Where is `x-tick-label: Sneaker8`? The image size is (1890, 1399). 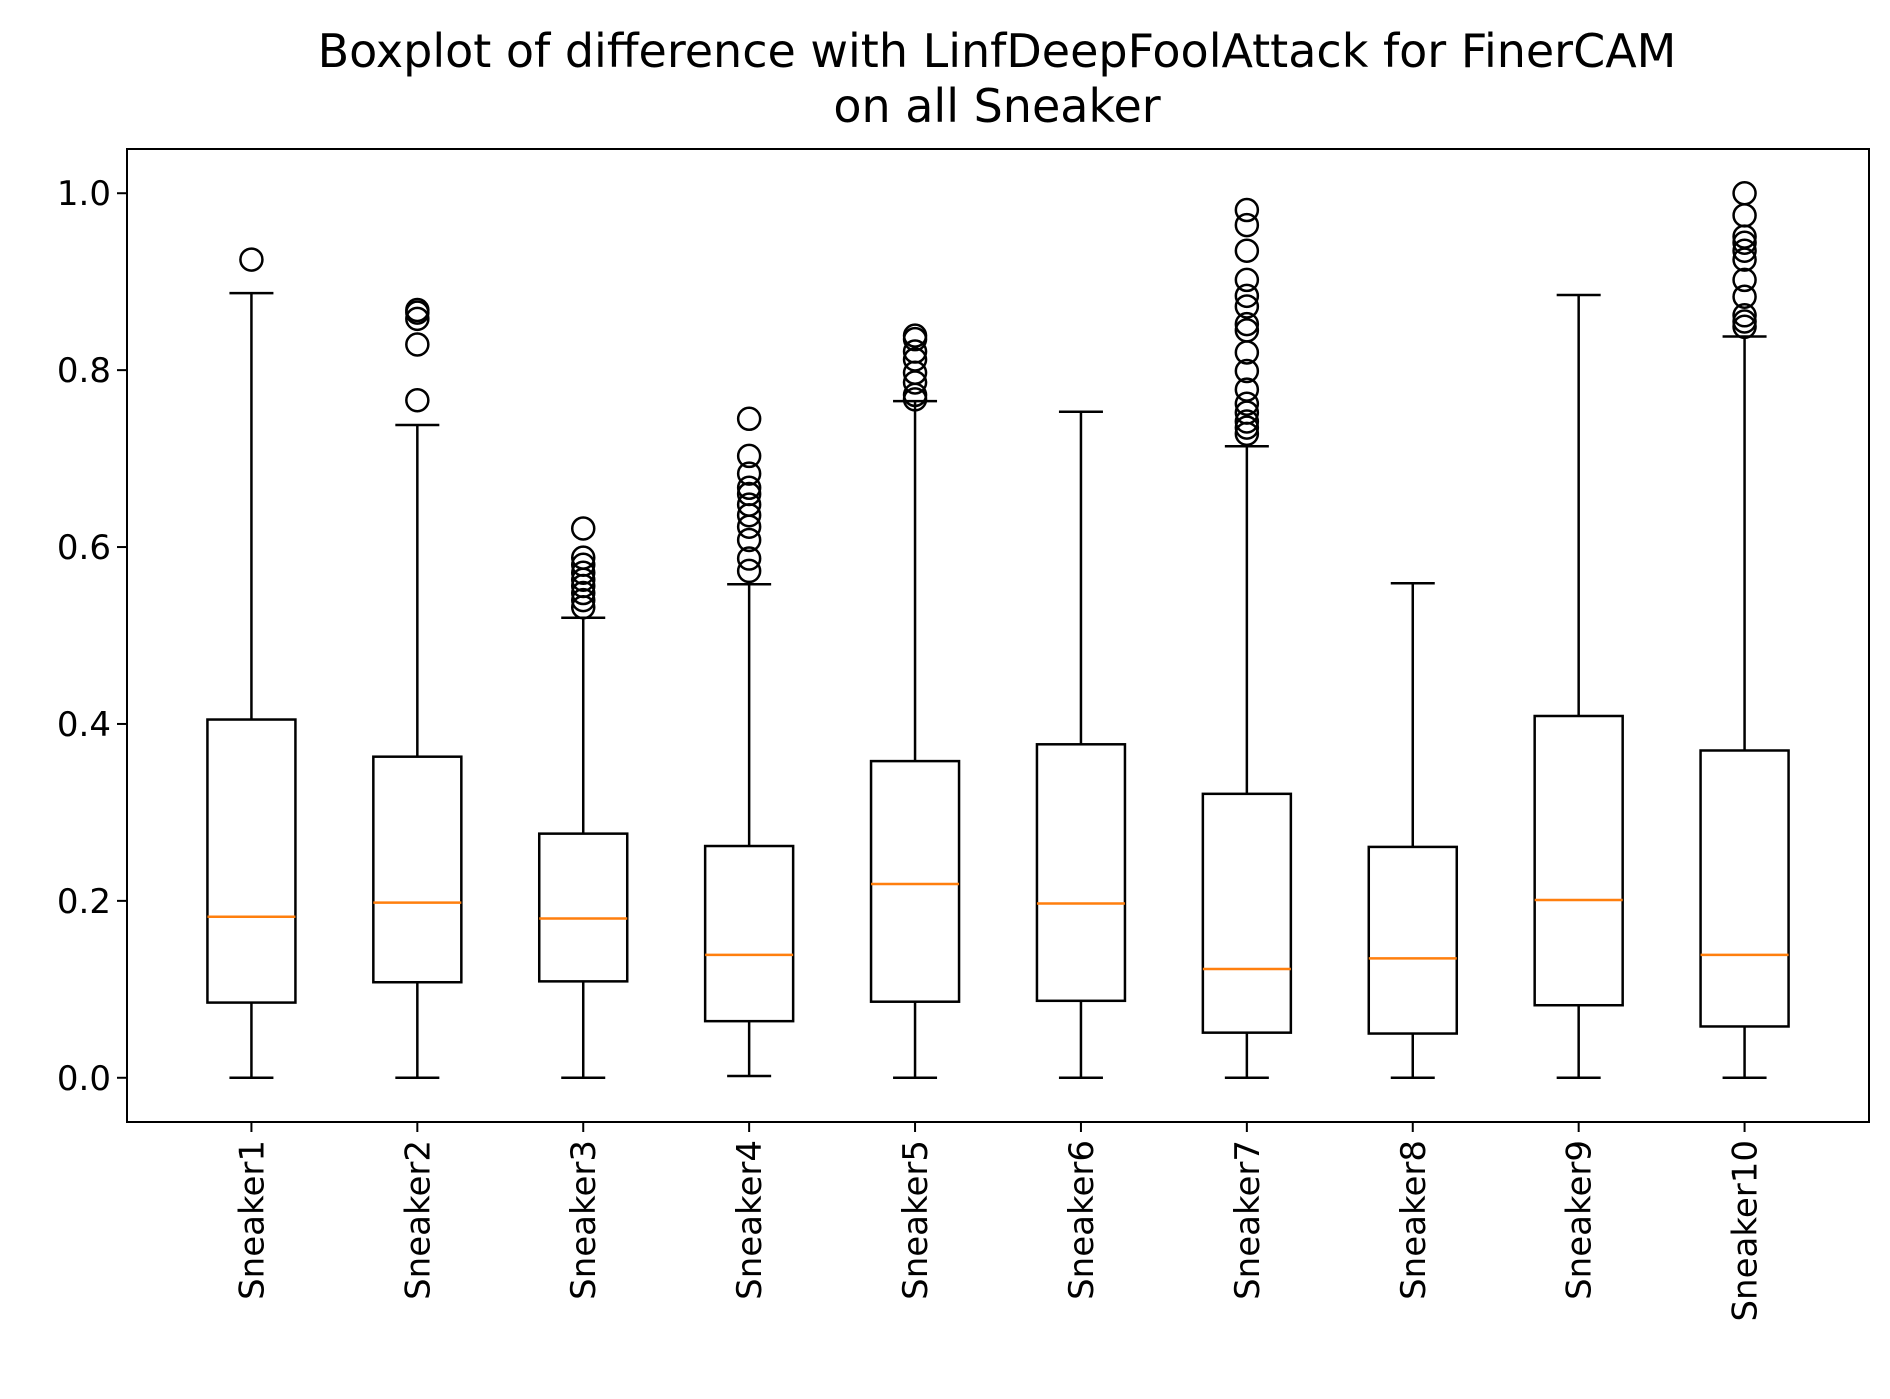
x-tick-label: Sneaker8 is located at coordinates (1414, 1220).